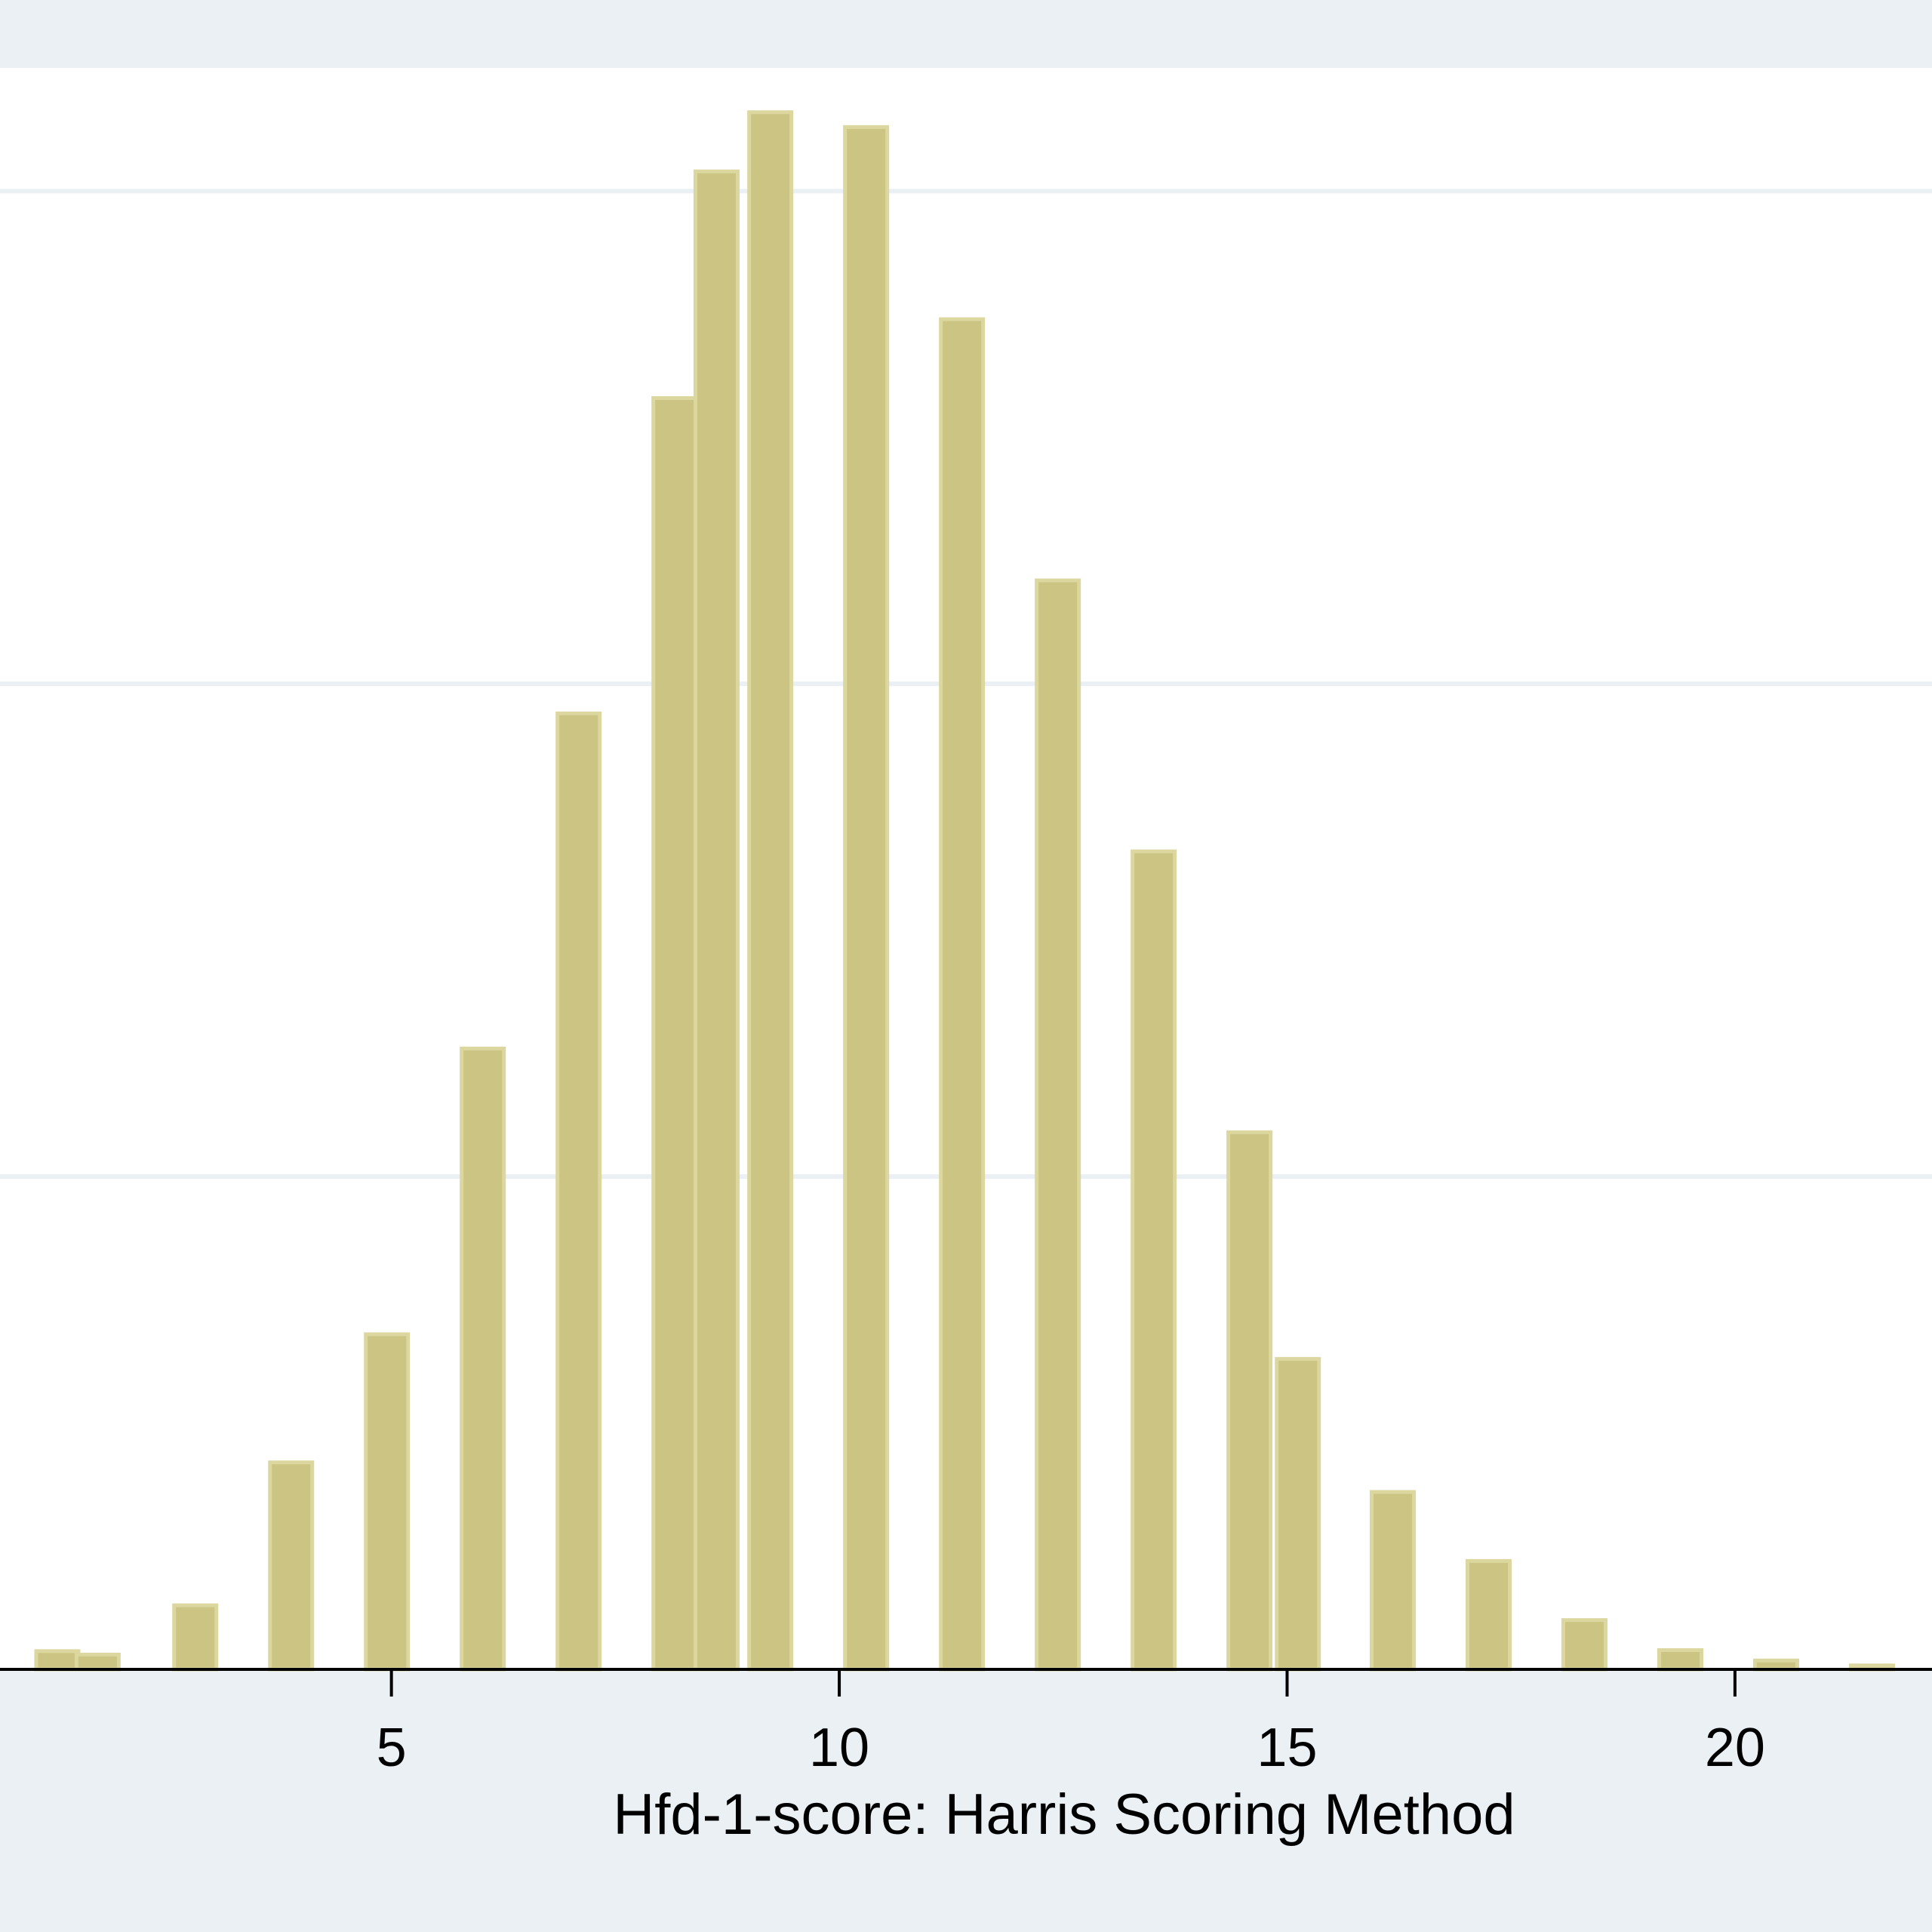  I want to click on x-tick-label-10: 10, so click(839, 1748).